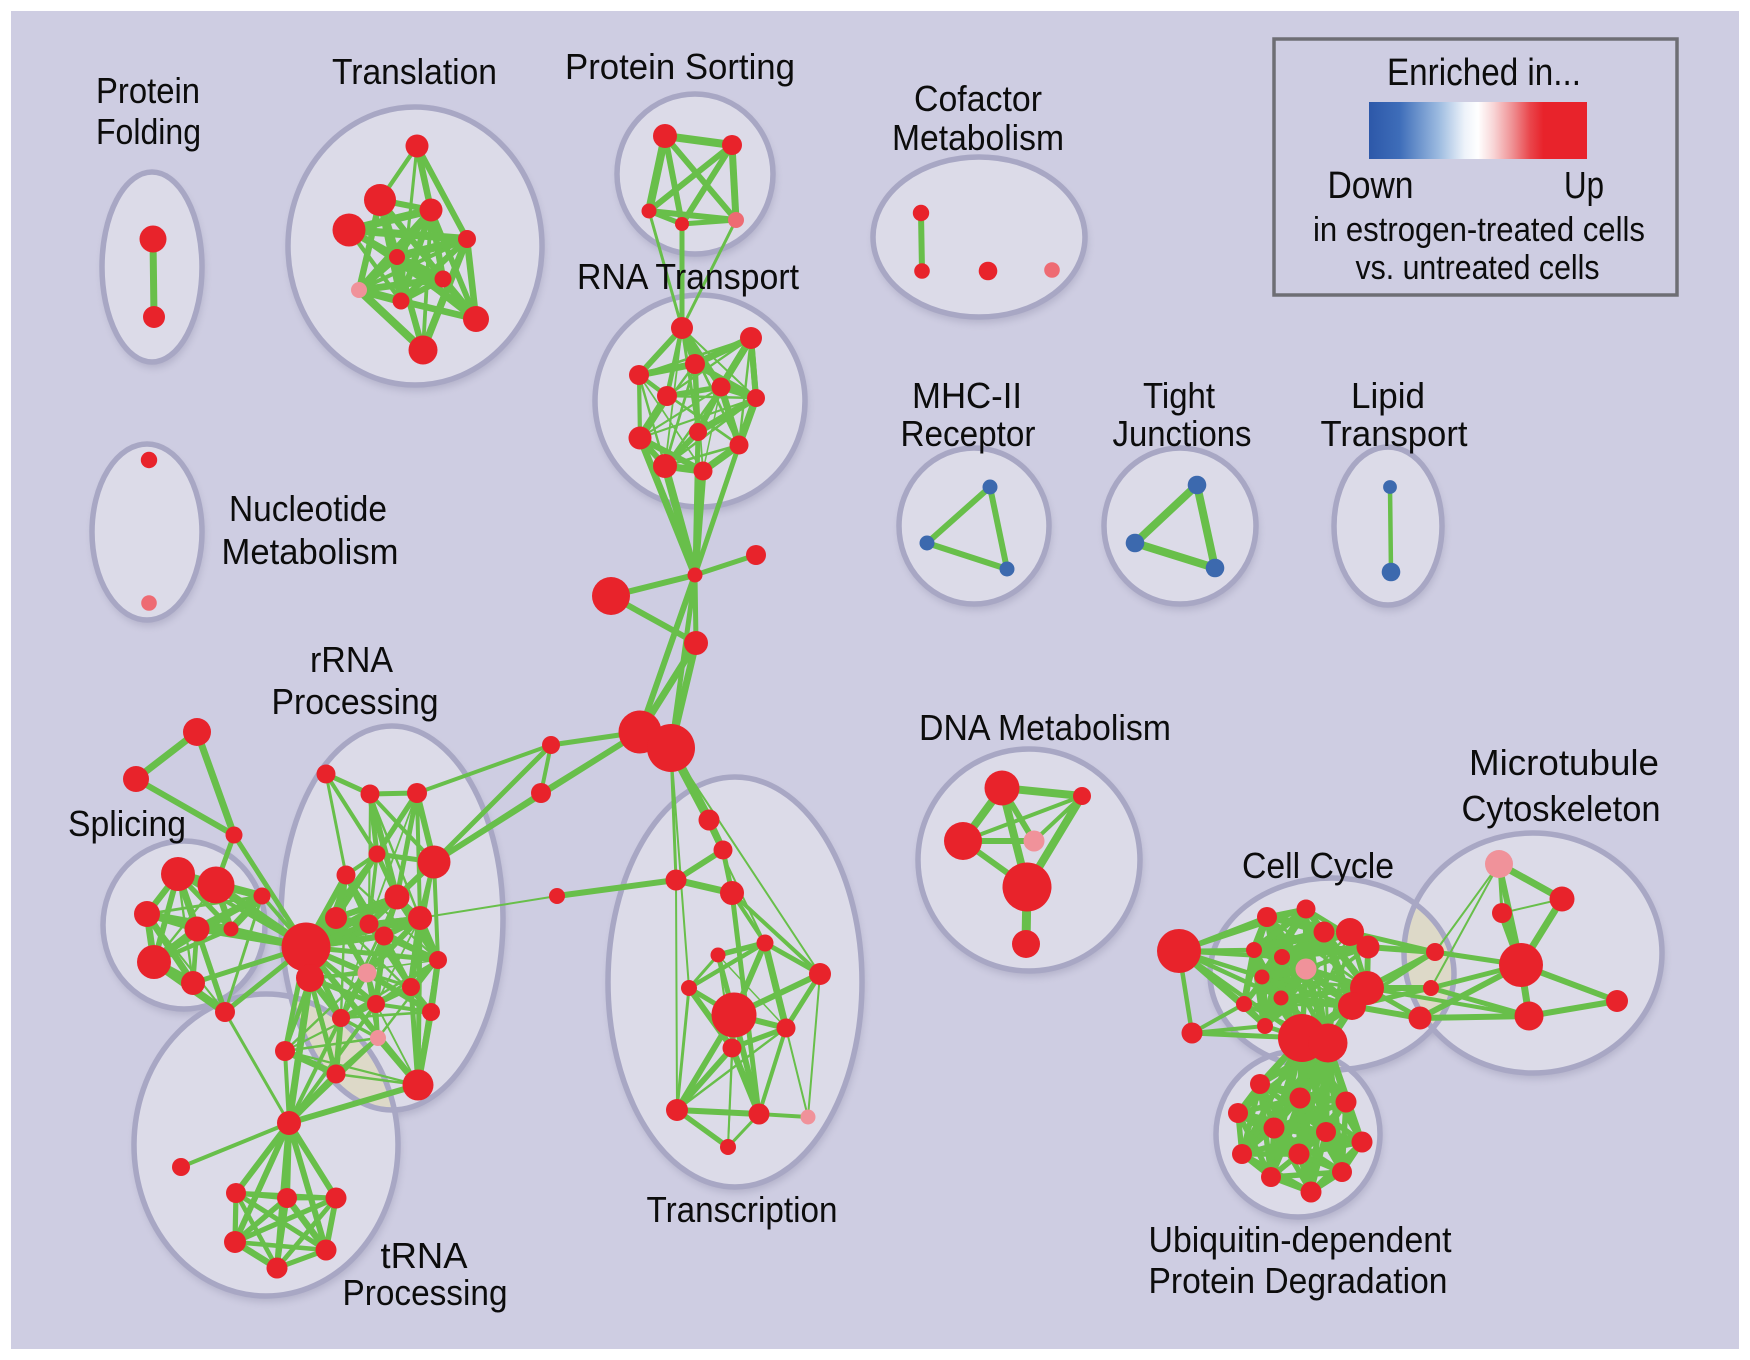 The image size is (1750, 1360). Describe the element at coordinates (352, 659) in the screenshot. I see `svg-text: rRNA` at that location.